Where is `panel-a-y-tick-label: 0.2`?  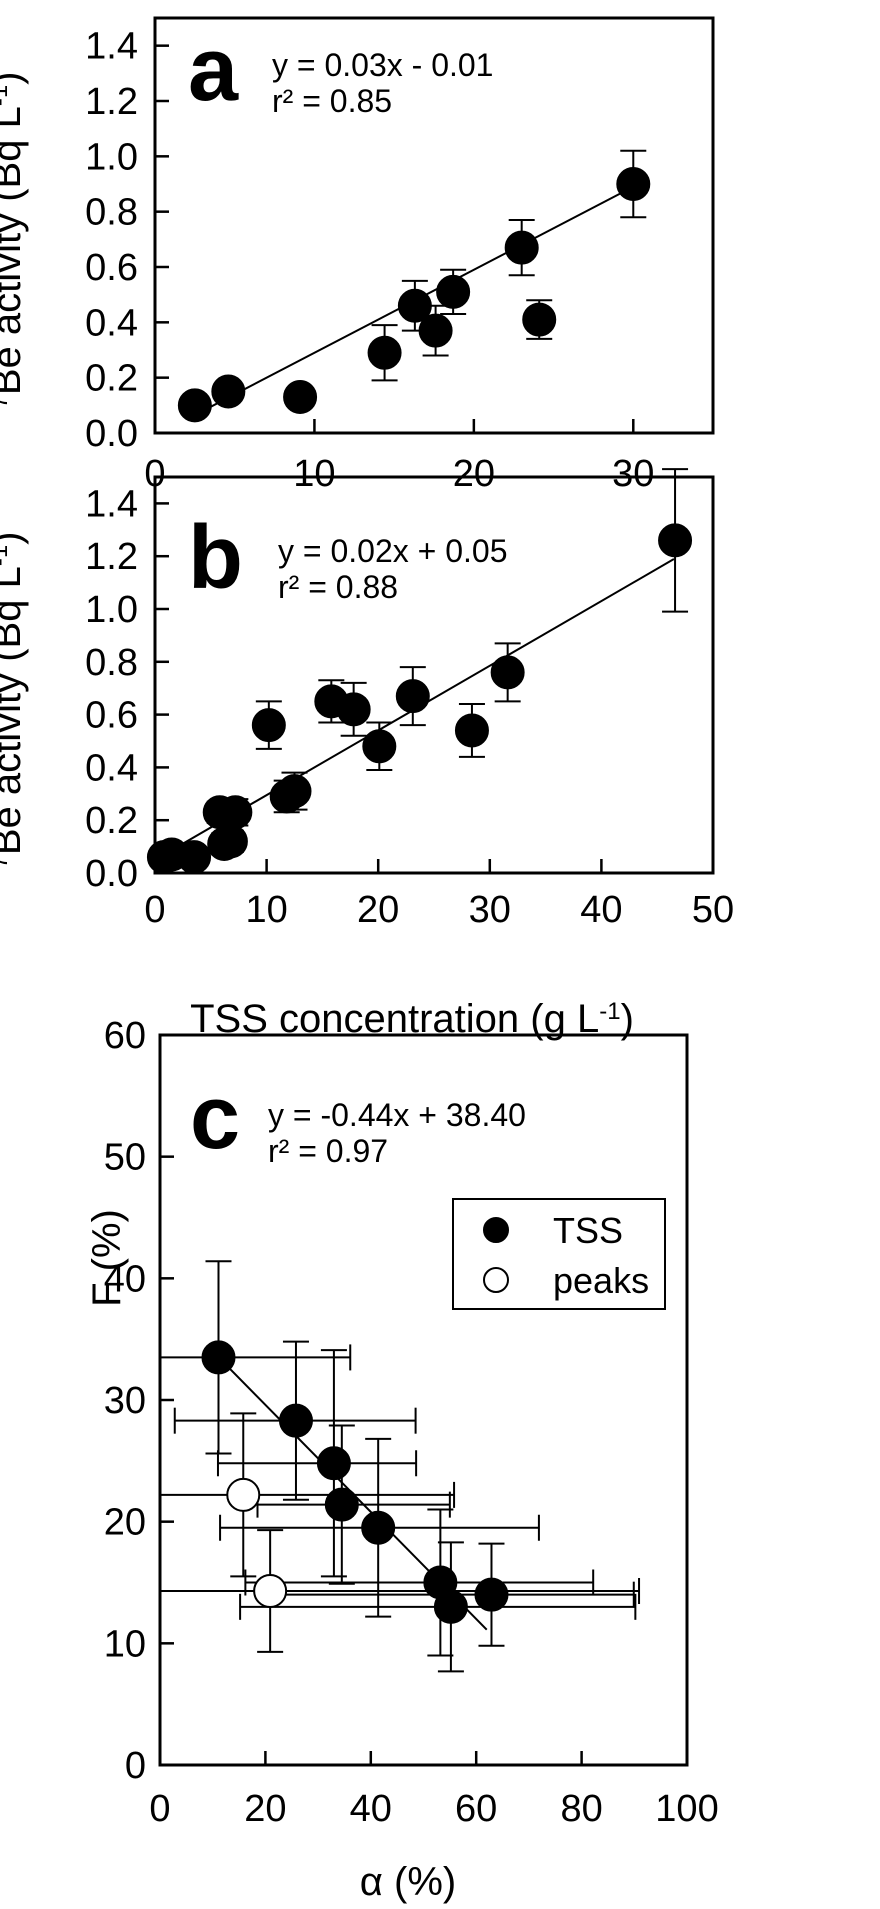
panel-a-y-tick-label: 0.2 is located at coordinates (111, 379).